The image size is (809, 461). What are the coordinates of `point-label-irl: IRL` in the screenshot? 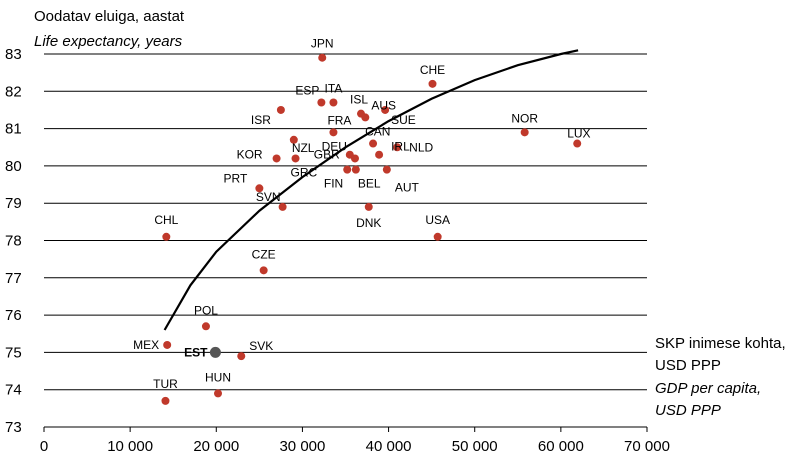 It's located at (400, 147).